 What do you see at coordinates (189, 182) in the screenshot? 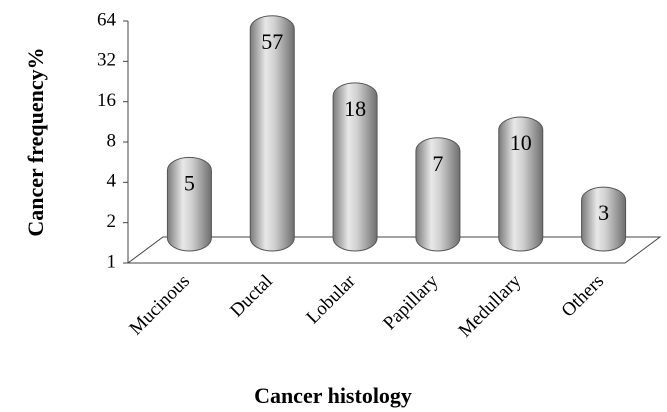
I see `data-label: 5` at bounding box center [189, 182].